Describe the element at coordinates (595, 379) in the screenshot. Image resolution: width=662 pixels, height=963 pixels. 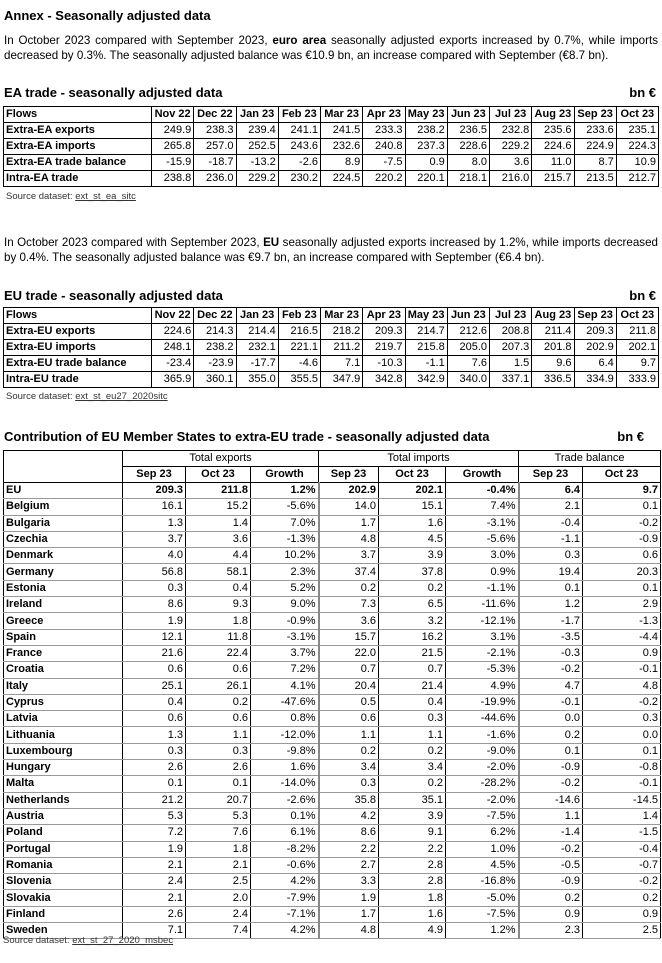
I see `value-cell: 334.9` at that location.